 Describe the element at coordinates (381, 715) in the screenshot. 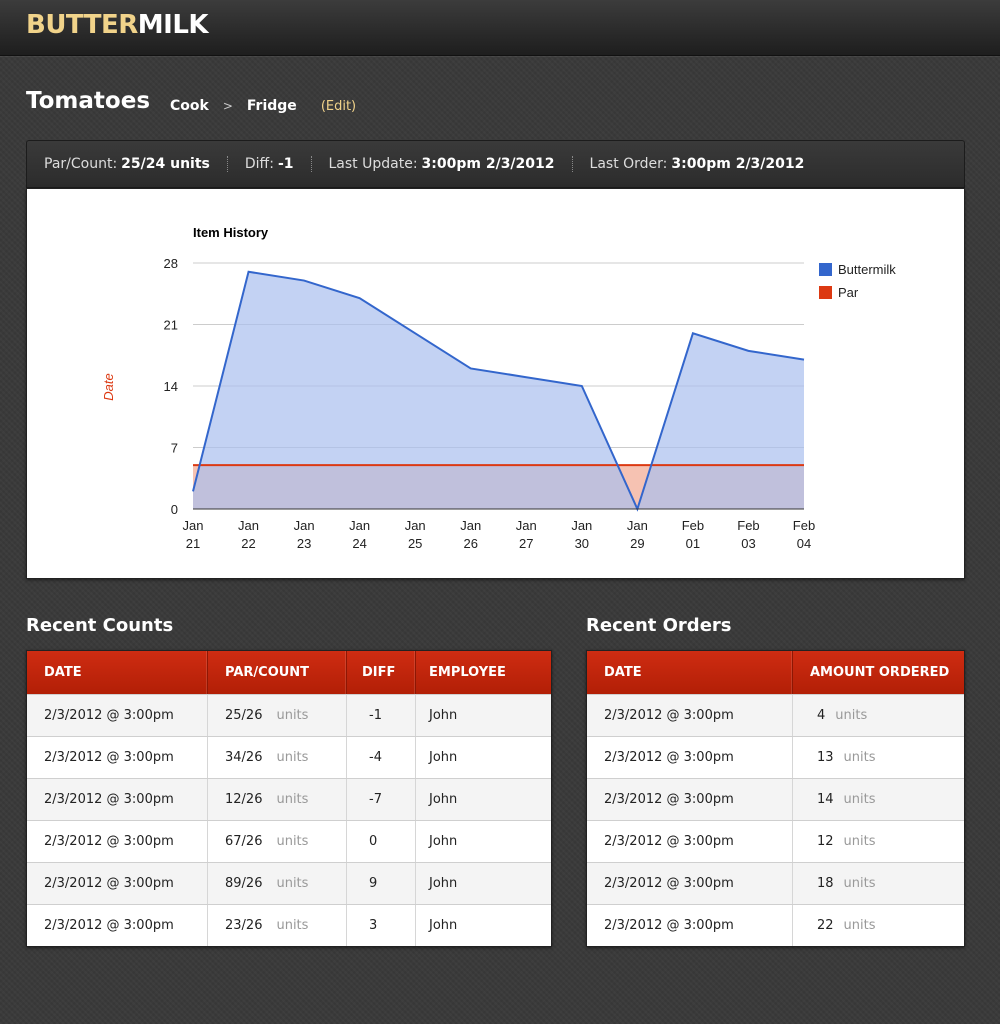

I see `cell-diff: -1` at that location.